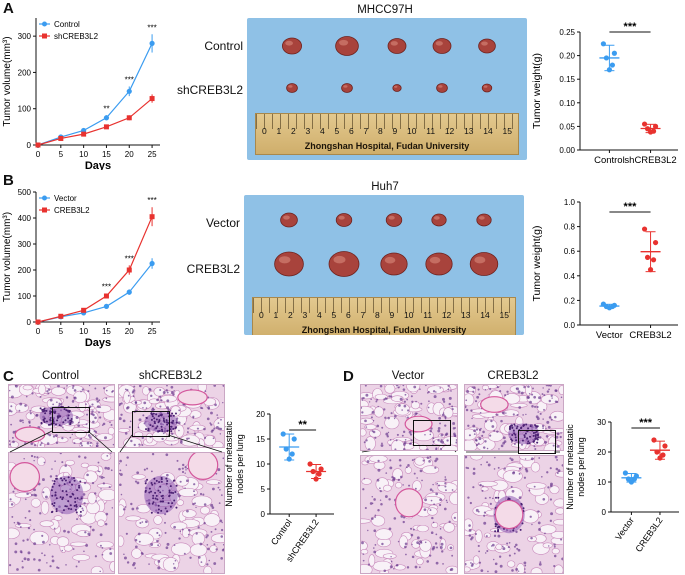  What do you see at coordinates (339, 259) in the screenshot?
I see `tumor-highlight` at bounding box center [339, 259].